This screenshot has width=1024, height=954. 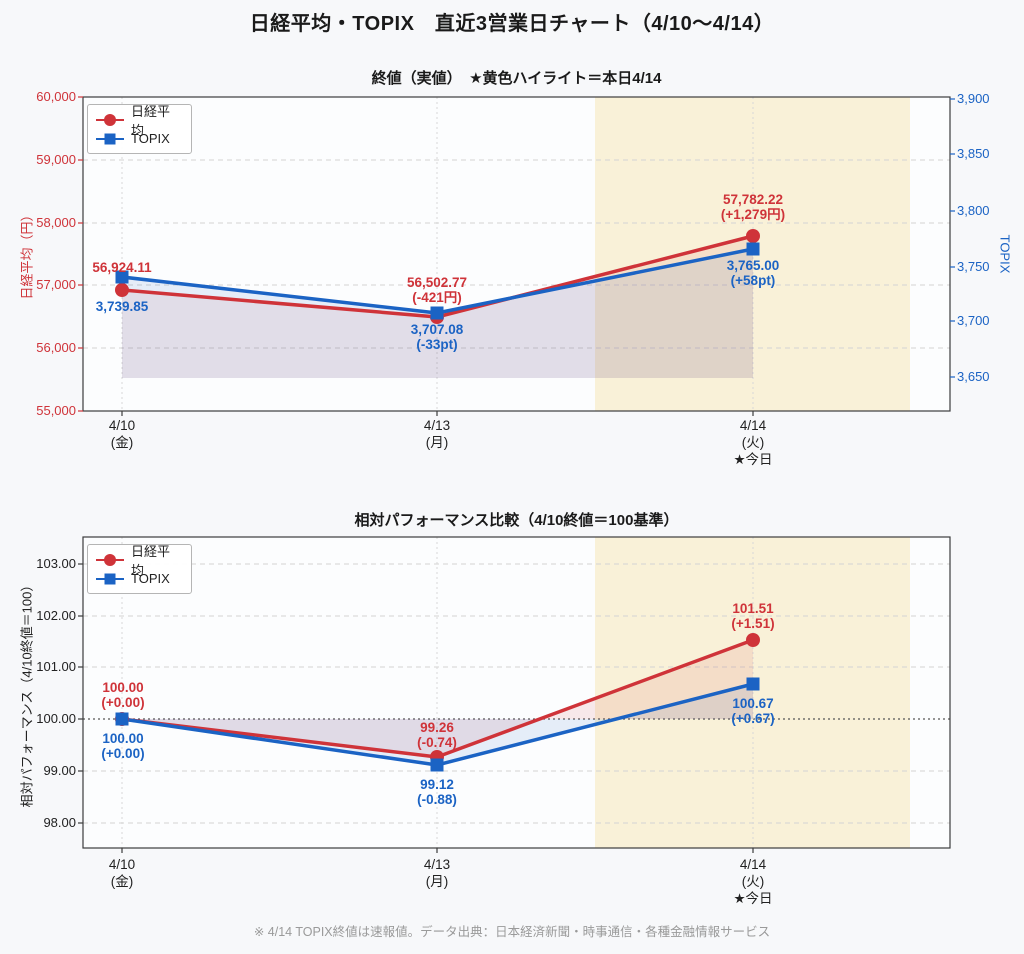 What do you see at coordinates (437, 434) in the screenshot?
I see `c1-xtick: 4/13 (月)` at bounding box center [437, 434].